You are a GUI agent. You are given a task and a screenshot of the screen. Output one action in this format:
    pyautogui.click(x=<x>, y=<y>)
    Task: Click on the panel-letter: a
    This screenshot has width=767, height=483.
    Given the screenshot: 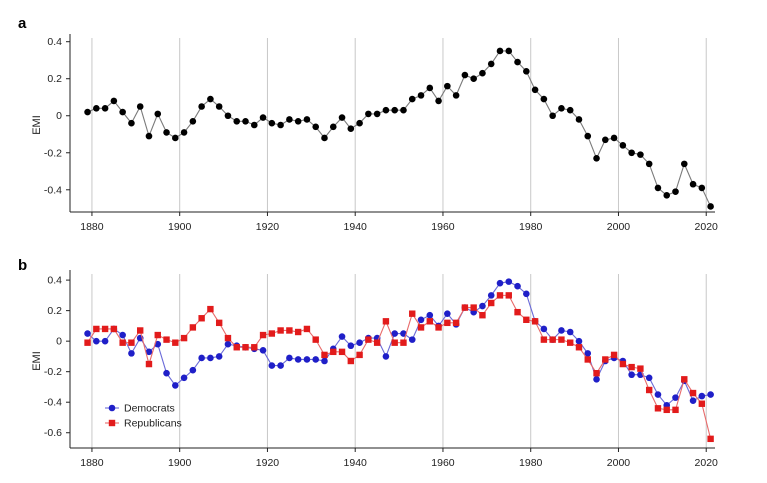 What is the action you would take?
    pyautogui.click(x=22, y=23)
    